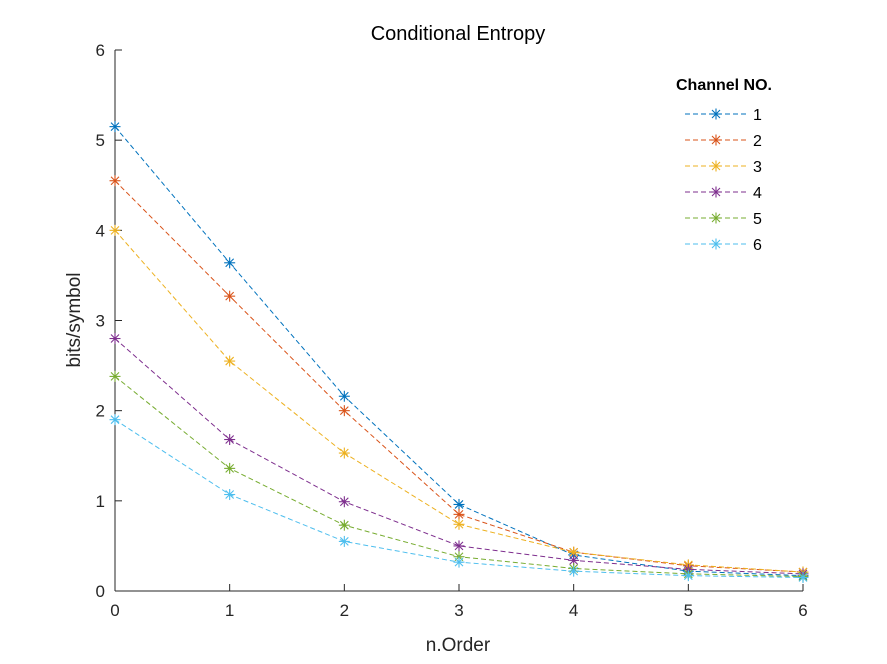  I want to click on legend-label-5: 5, so click(757, 219).